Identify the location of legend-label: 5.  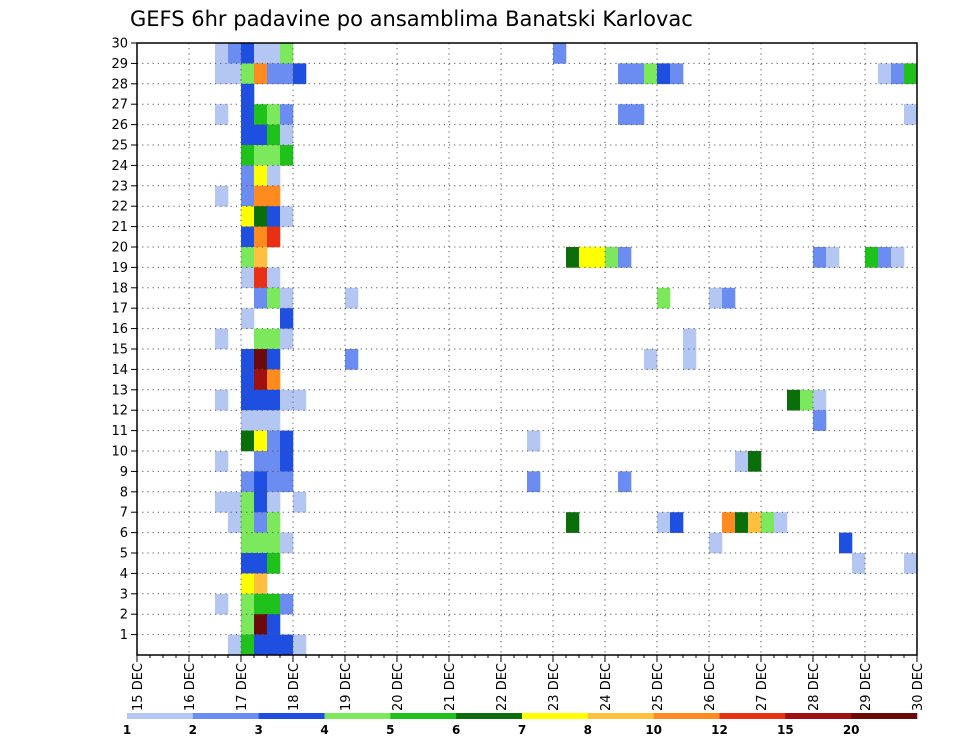
(390, 730).